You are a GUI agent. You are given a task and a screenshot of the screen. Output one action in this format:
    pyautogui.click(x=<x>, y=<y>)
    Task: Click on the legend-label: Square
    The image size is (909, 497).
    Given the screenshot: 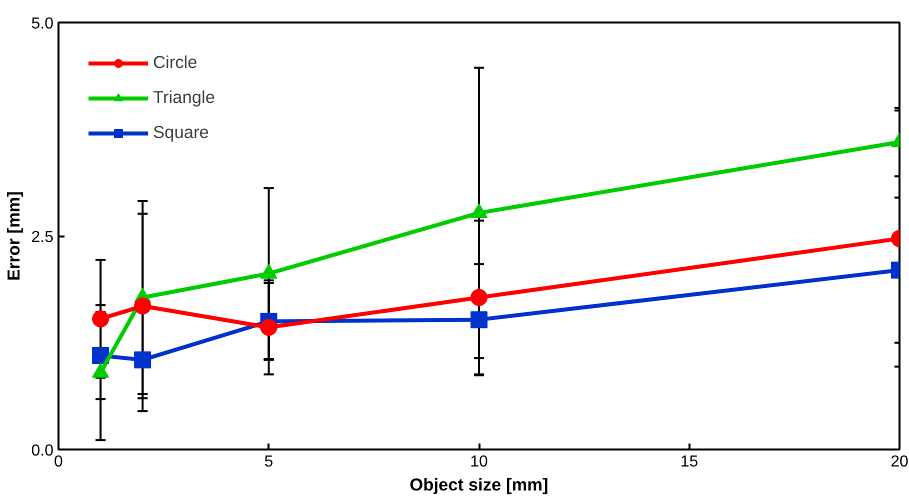 What is the action you would take?
    pyautogui.click(x=181, y=132)
    